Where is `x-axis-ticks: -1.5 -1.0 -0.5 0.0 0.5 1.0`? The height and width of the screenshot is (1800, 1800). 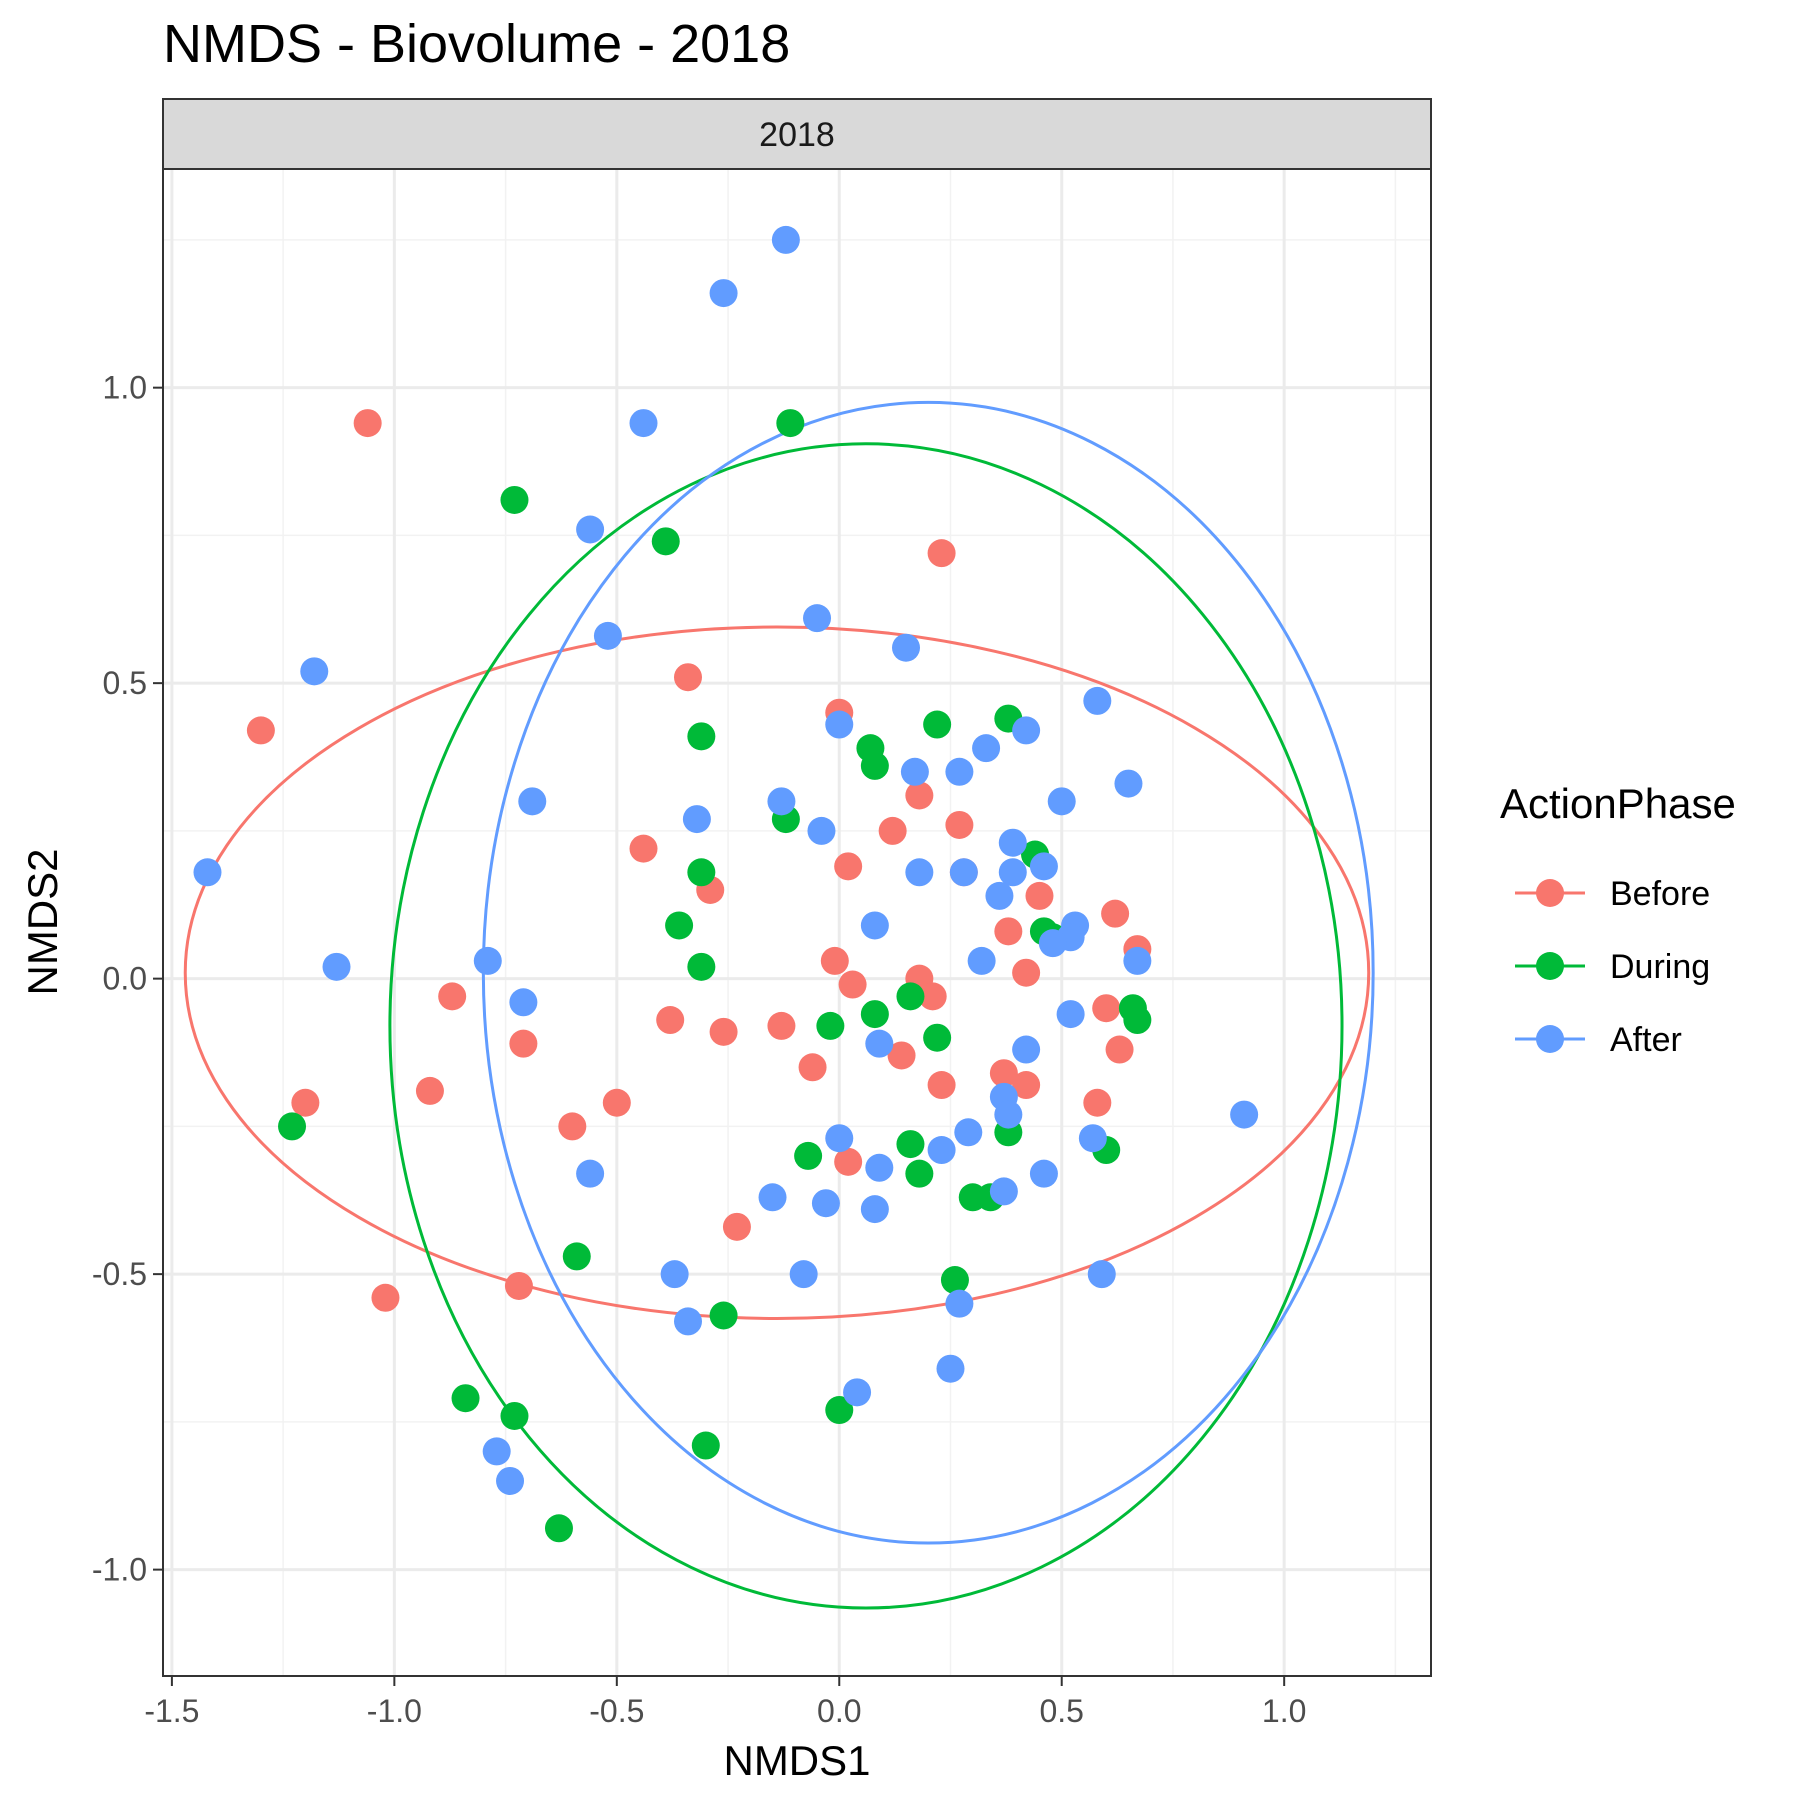 x-axis-ticks: -1.5 -1.0 -0.5 0.0 0.5 1.0 is located at coordinates (725, 1702).